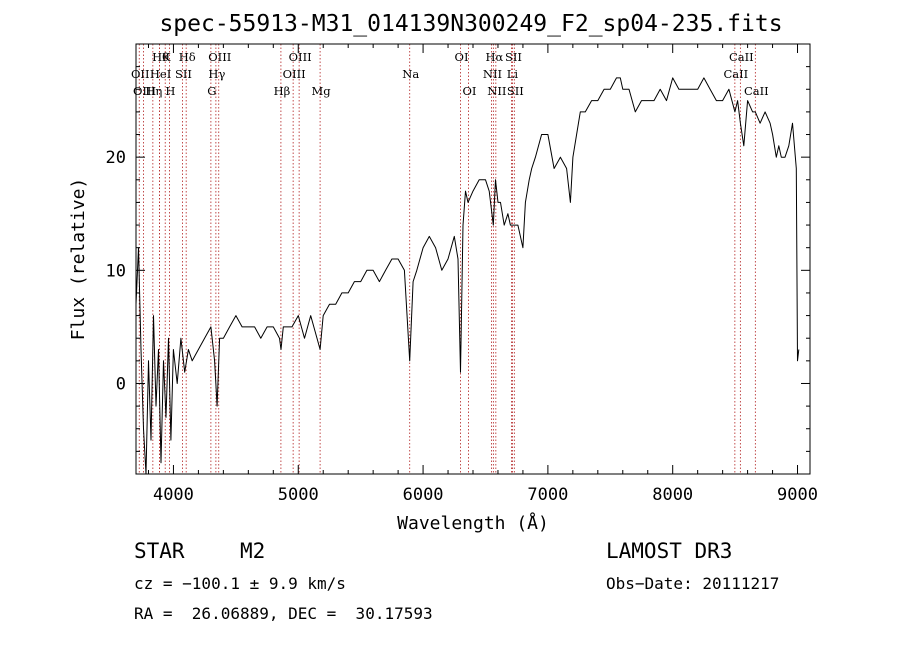 This screenshot has height=649, width=900. Describe the element at coordinates (797, 495) in the screenshot. I see `x-tick-label: 9000` at that location.